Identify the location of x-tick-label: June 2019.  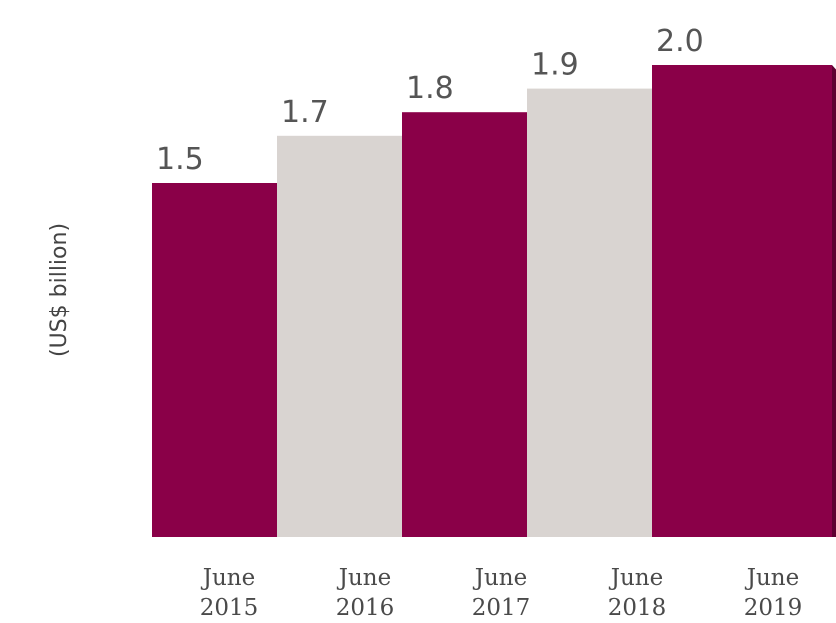
(773, 593).